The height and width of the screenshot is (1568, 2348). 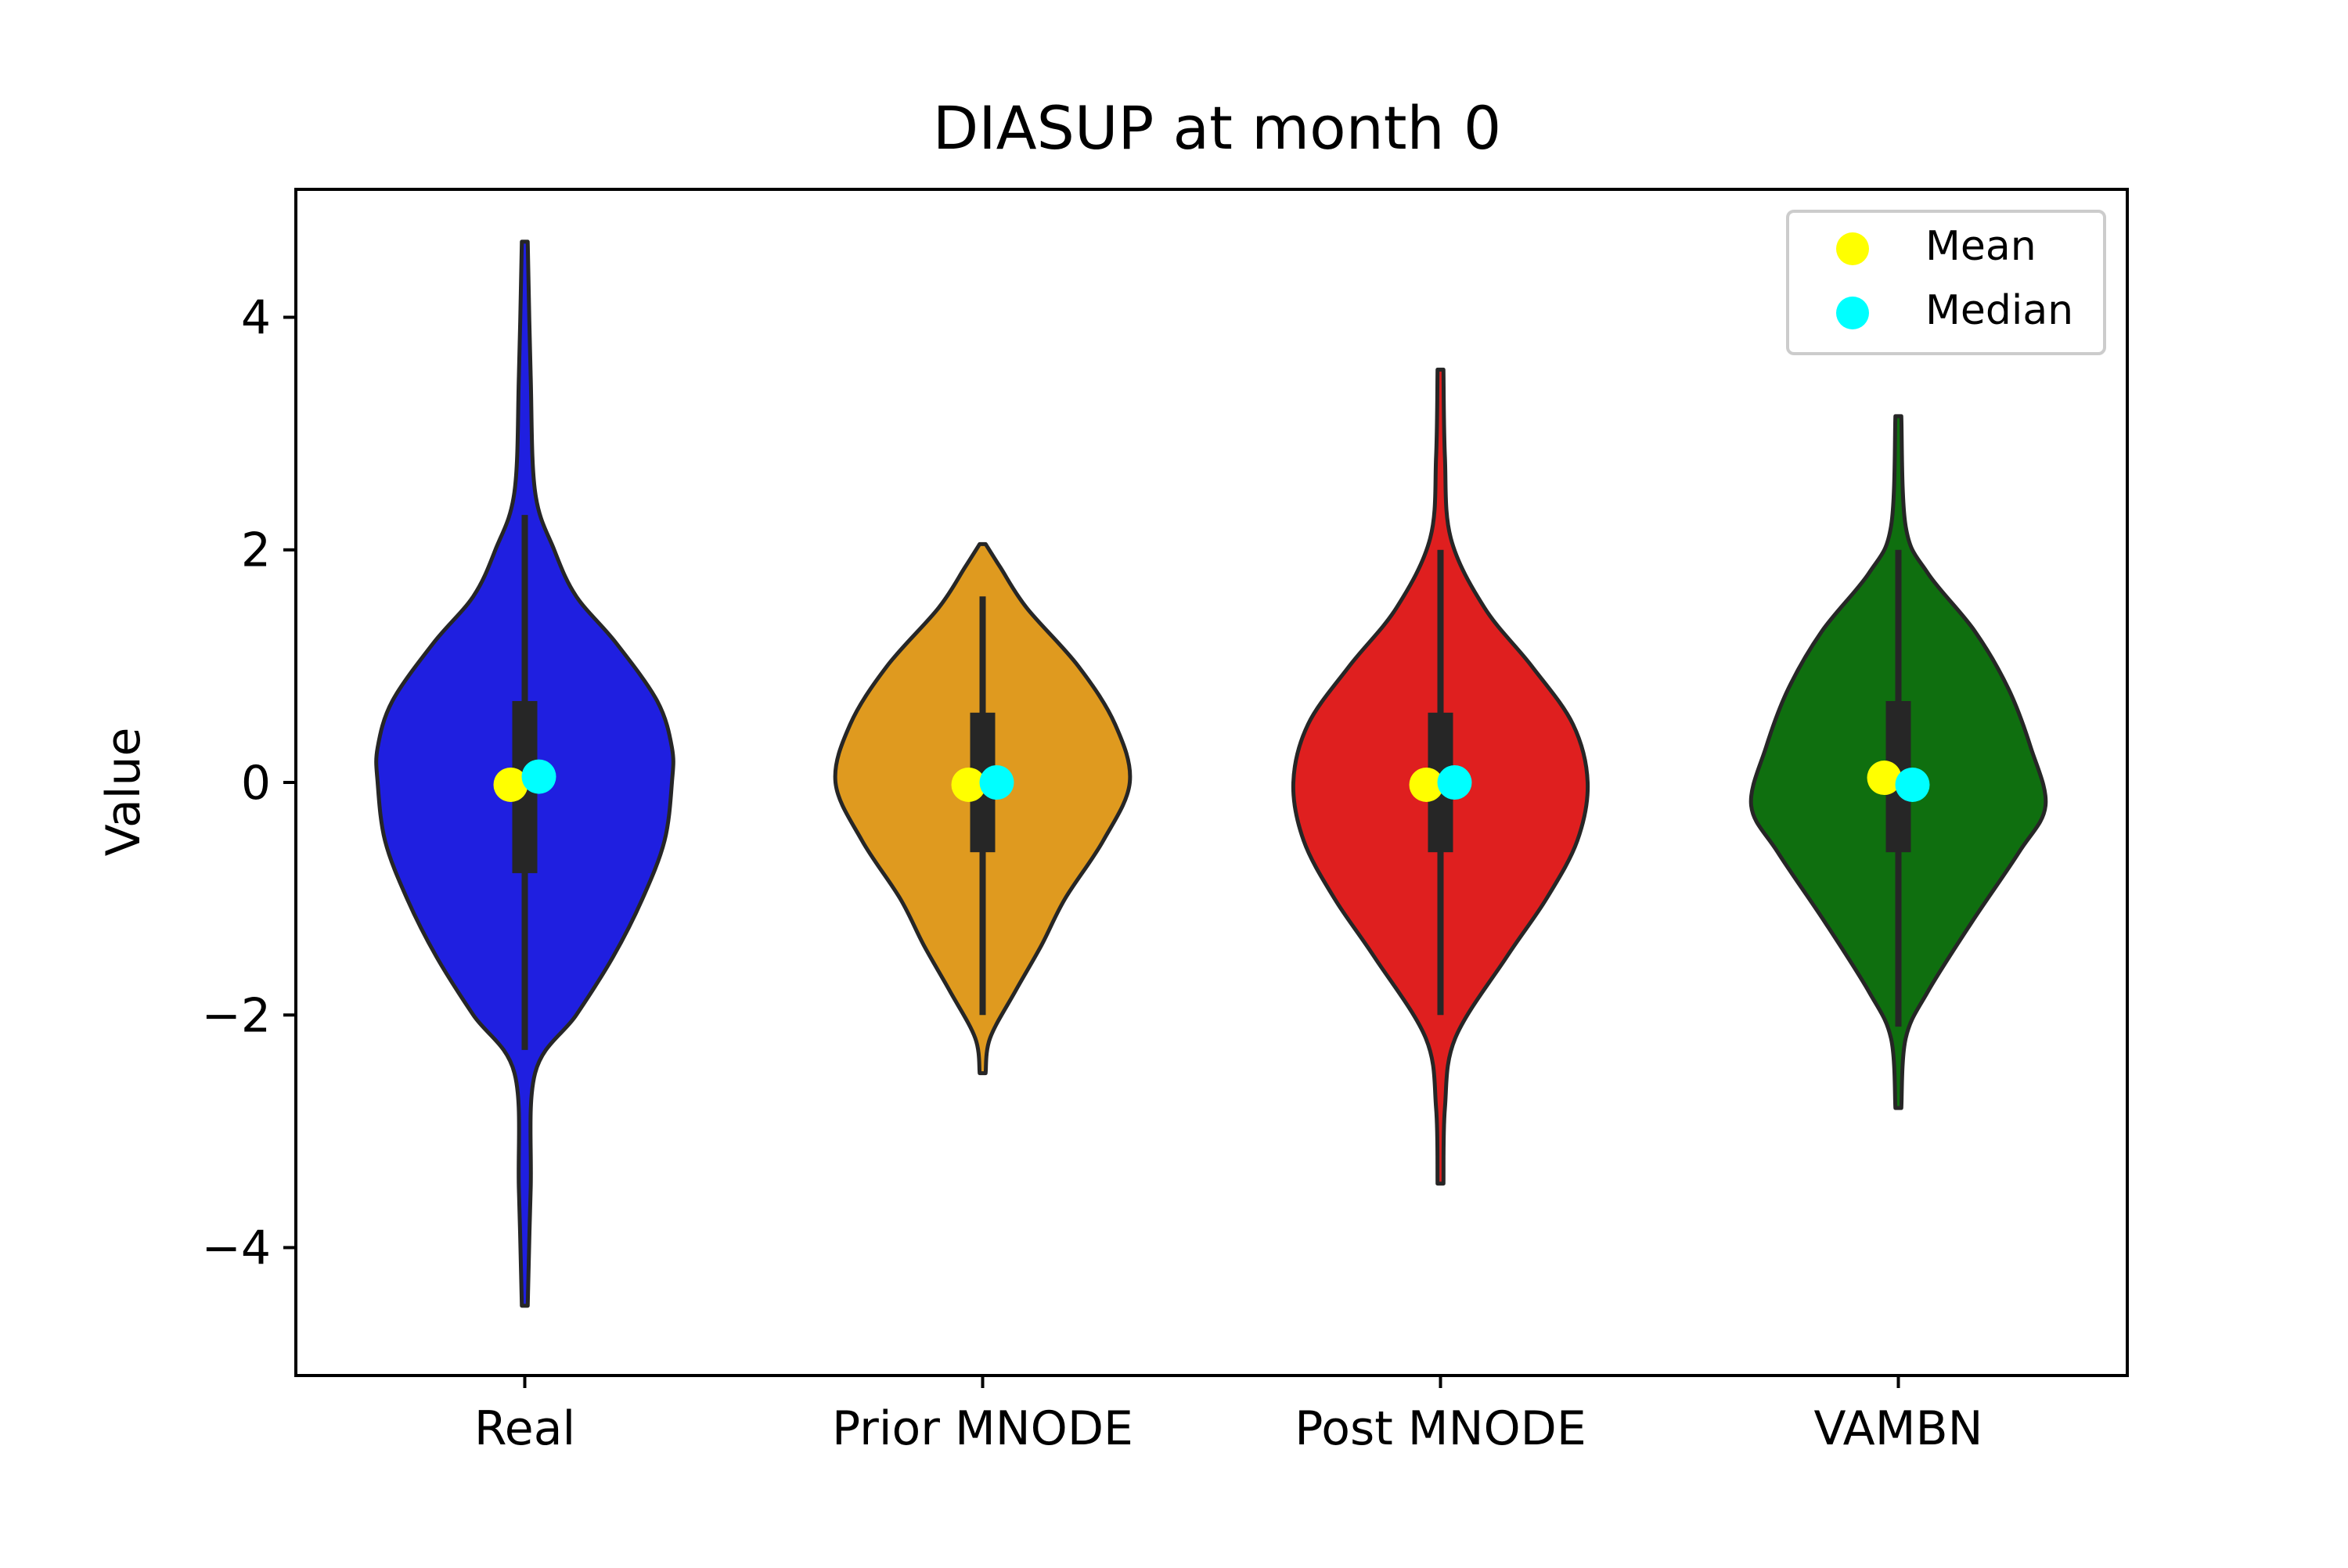 I want to click on mean-marker-prior-mnode, so click(x=968, y=784).